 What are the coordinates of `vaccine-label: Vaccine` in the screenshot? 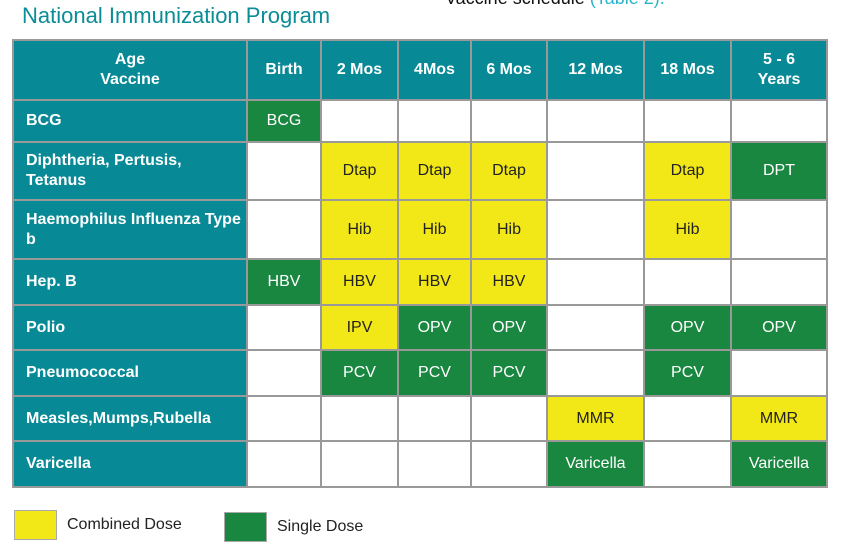 It's located at (130, 79).